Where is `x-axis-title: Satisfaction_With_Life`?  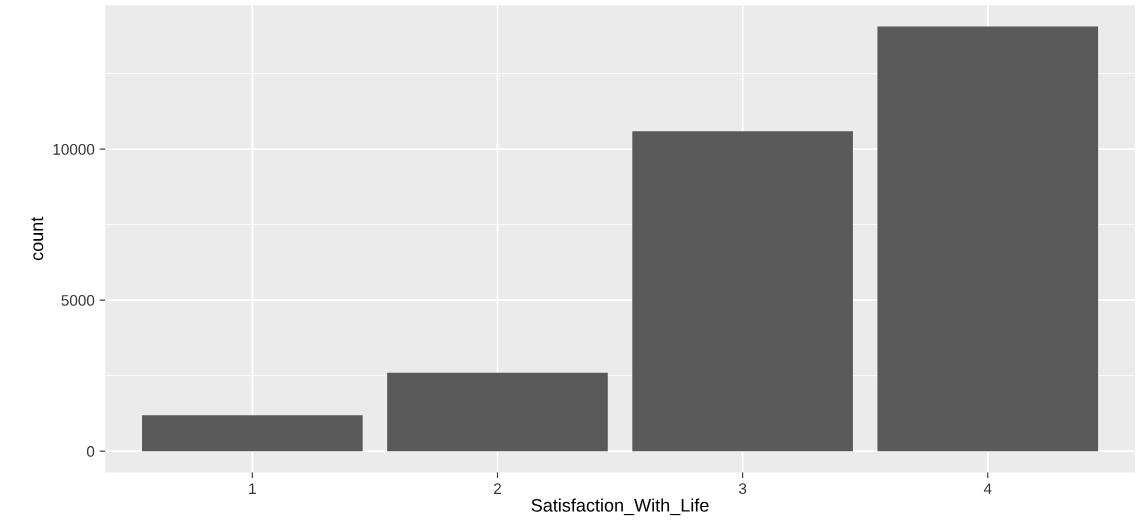 x-axis-title: Satisfaction_With_Life is located at coordinates (620, 507).